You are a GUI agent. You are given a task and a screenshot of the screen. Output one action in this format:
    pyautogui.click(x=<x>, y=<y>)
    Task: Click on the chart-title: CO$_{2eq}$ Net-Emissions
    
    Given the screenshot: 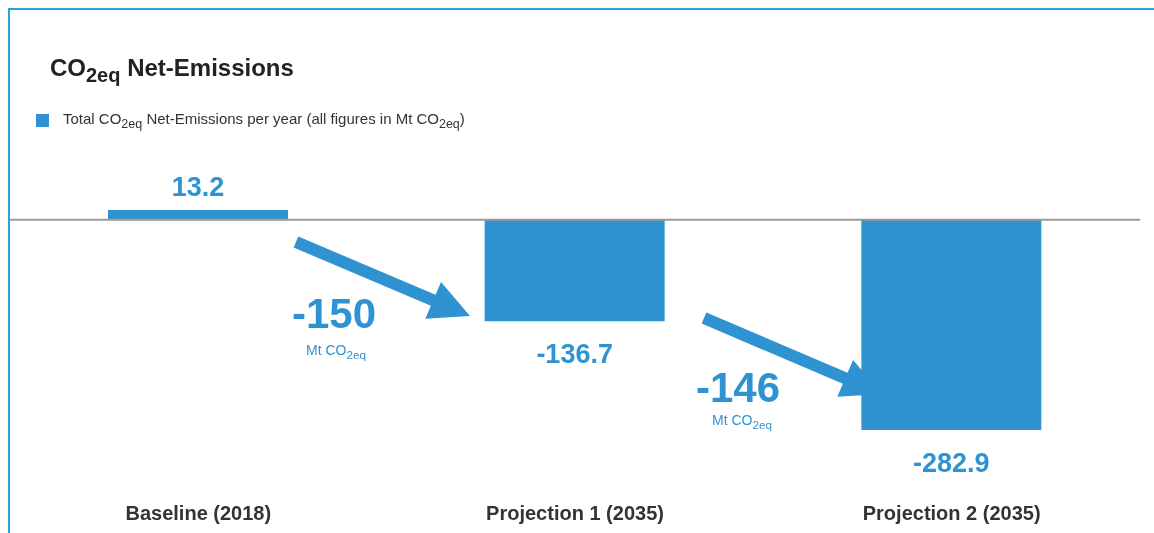 What is the action you would take?
    pyautogui.click(x=172, y=70)
    